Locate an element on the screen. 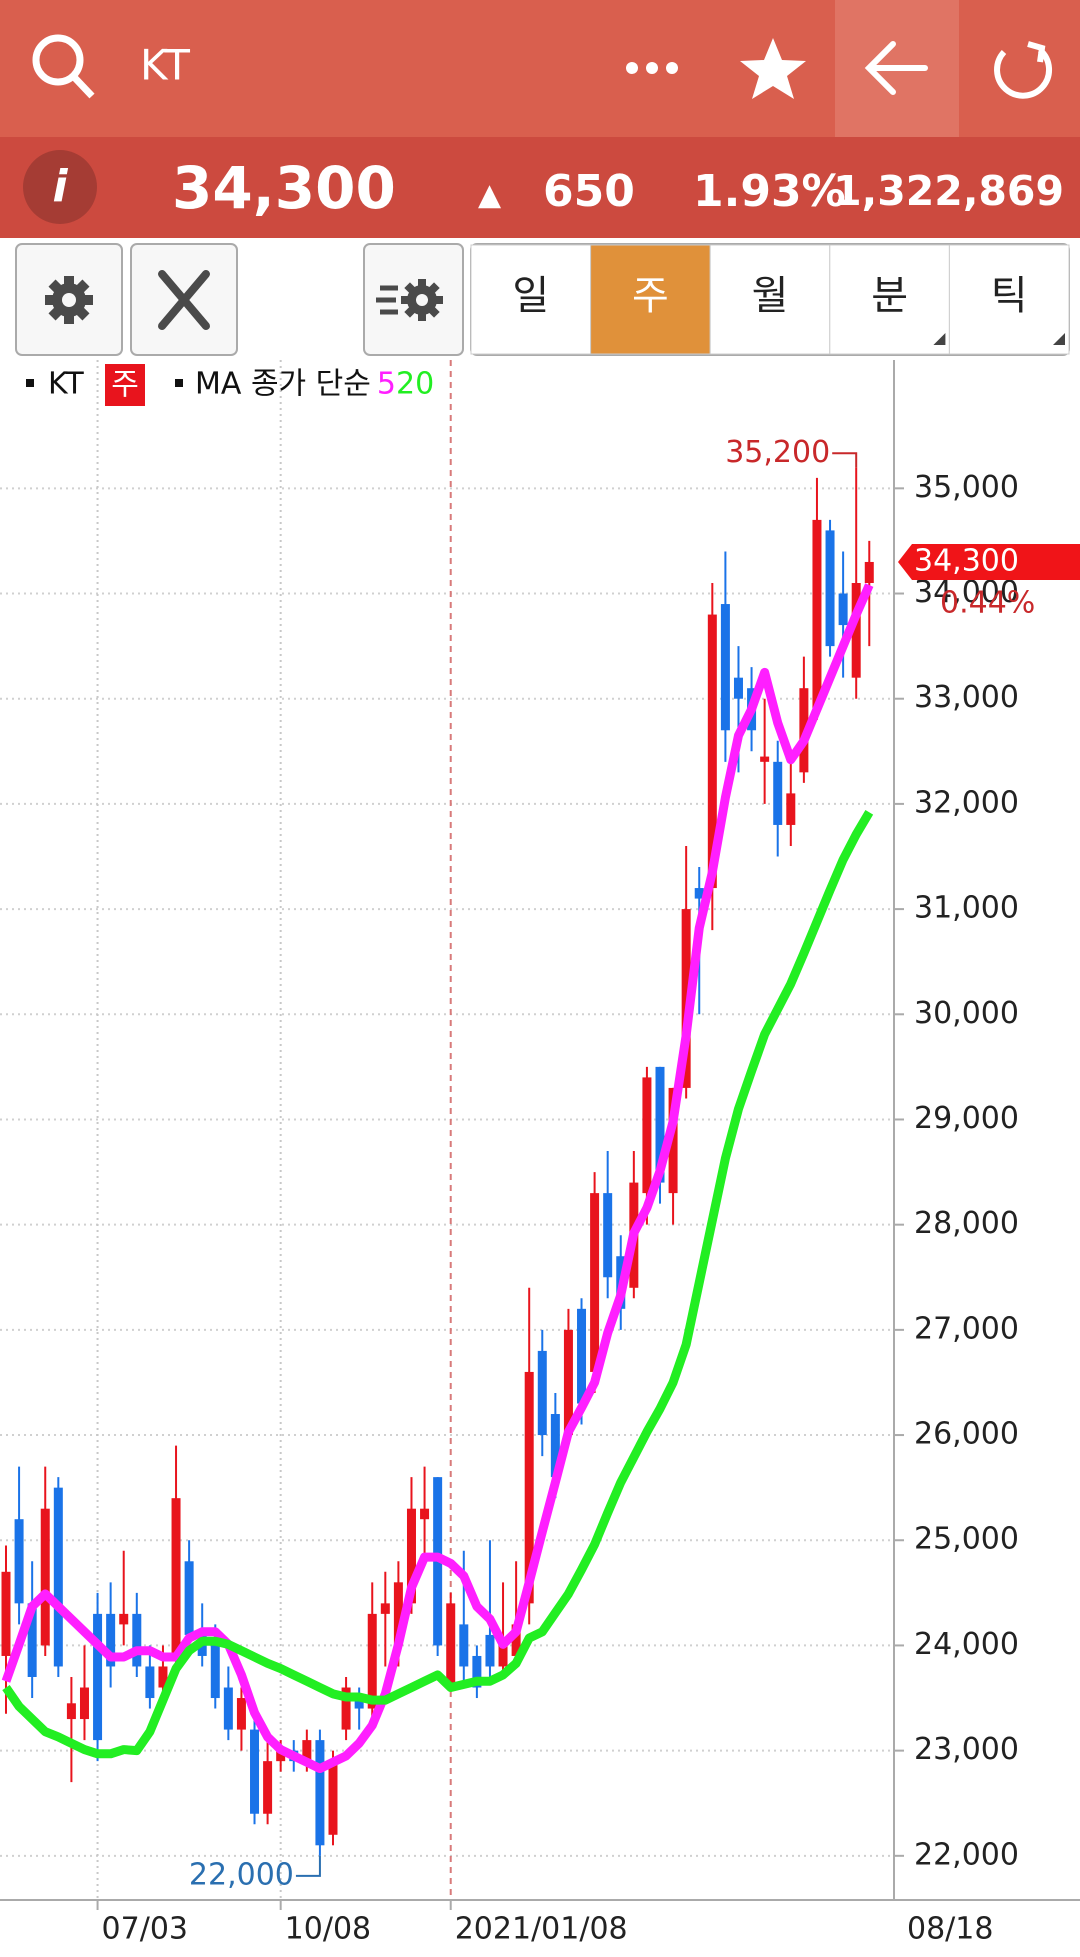 The height and width of the screenshot is (1957, 1080). info-icon: i is located at coordinates (60, 186).